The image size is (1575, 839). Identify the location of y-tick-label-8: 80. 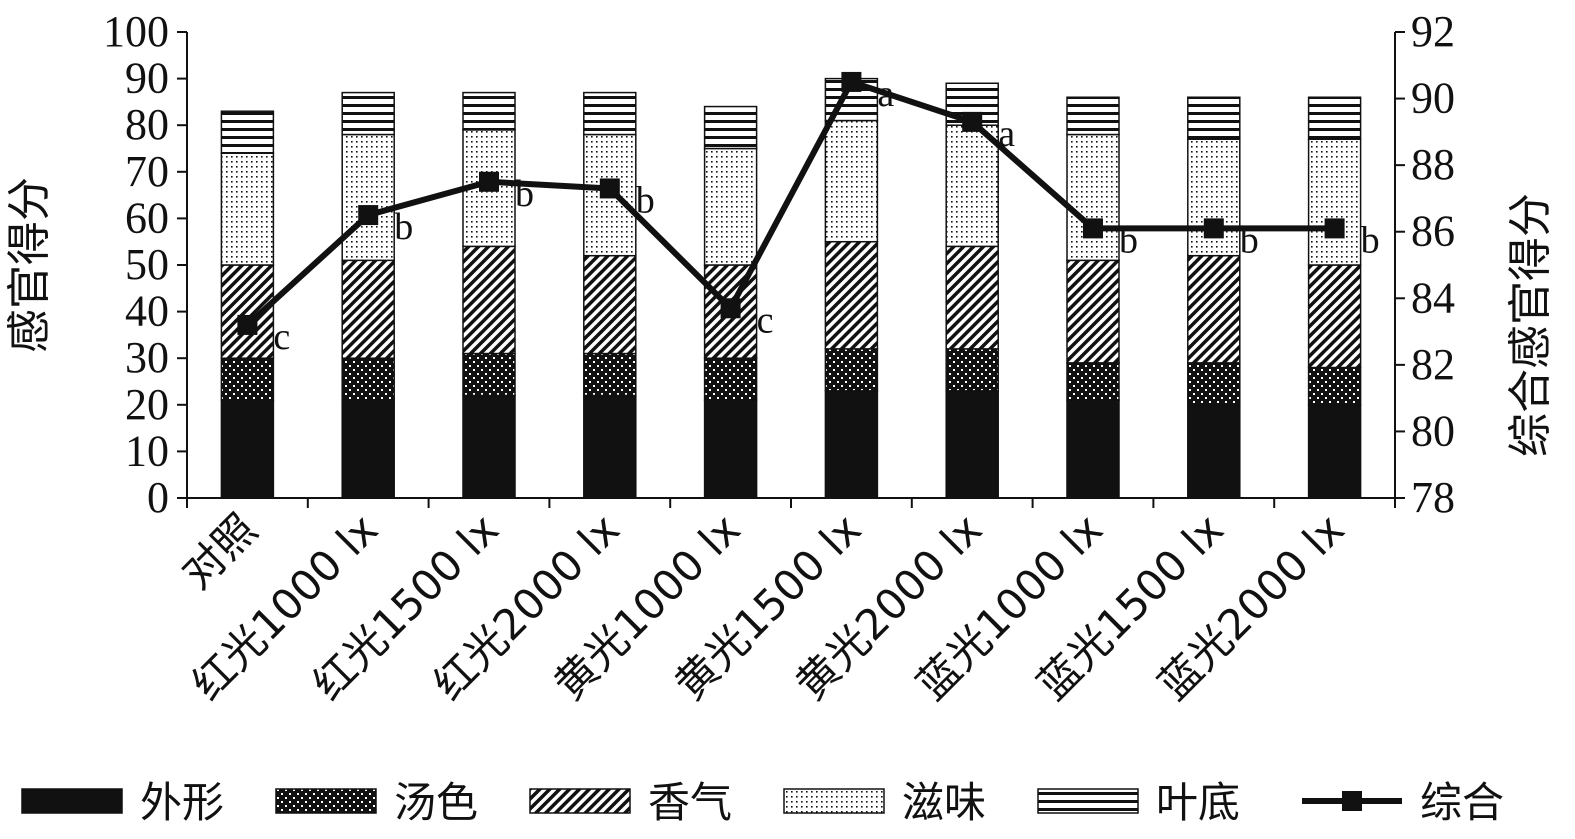
(147, 124).